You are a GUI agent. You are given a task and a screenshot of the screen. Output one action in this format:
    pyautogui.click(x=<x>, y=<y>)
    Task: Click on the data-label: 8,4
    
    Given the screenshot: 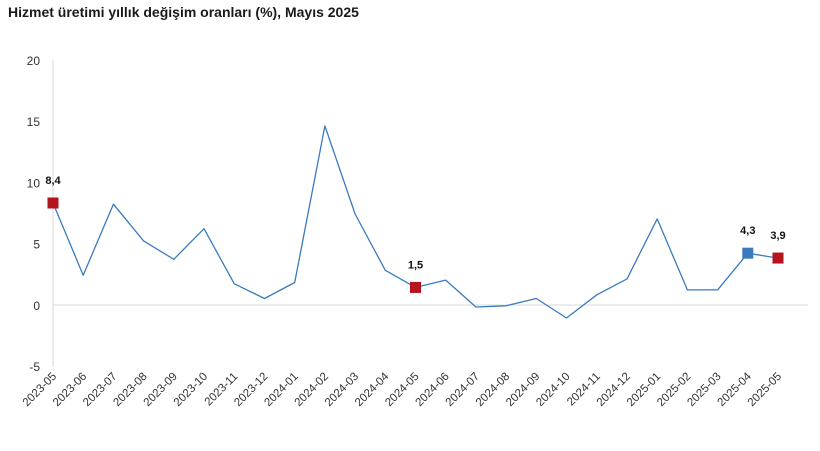 What is the action you would take?
    pyautogui.click(x=53, y=181)
    